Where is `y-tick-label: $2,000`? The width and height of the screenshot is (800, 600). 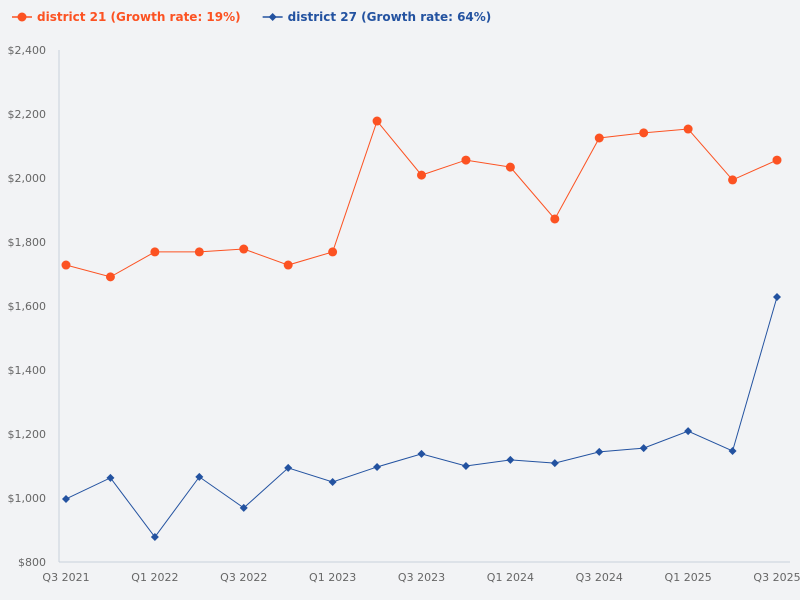 y-tick-label: $2,000 is located at coordinates (27, 178).